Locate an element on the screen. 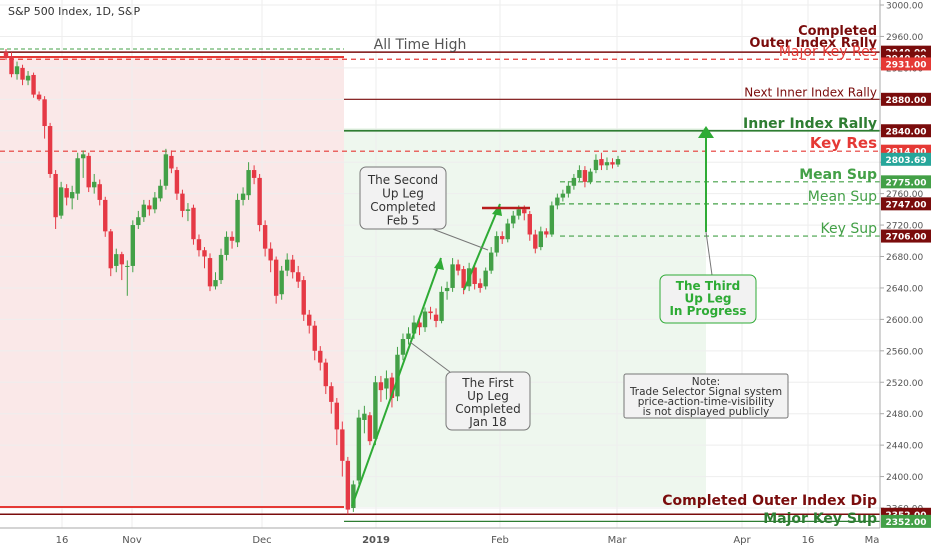 This screenshot has height=550, width=932. y-tick-label: 2560.00 is located at coordinates (904, 352).